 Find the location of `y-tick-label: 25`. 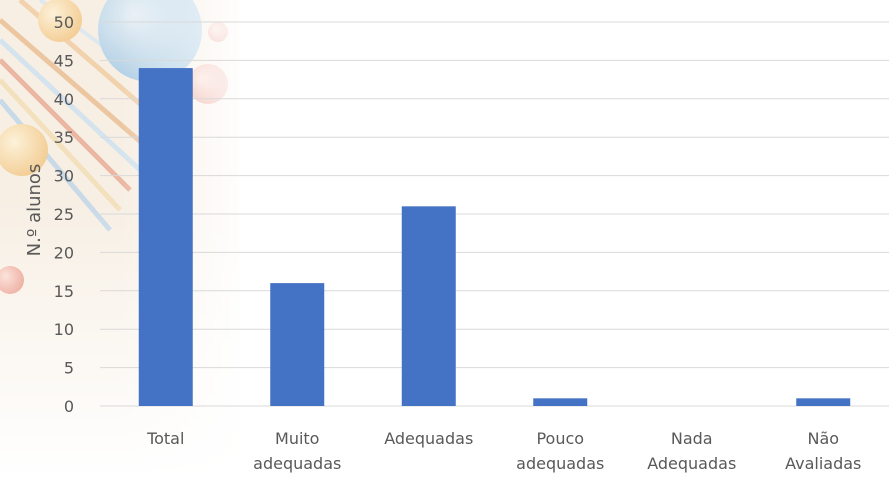

y-tick-label: 25 is located at coordinates (64, 214).